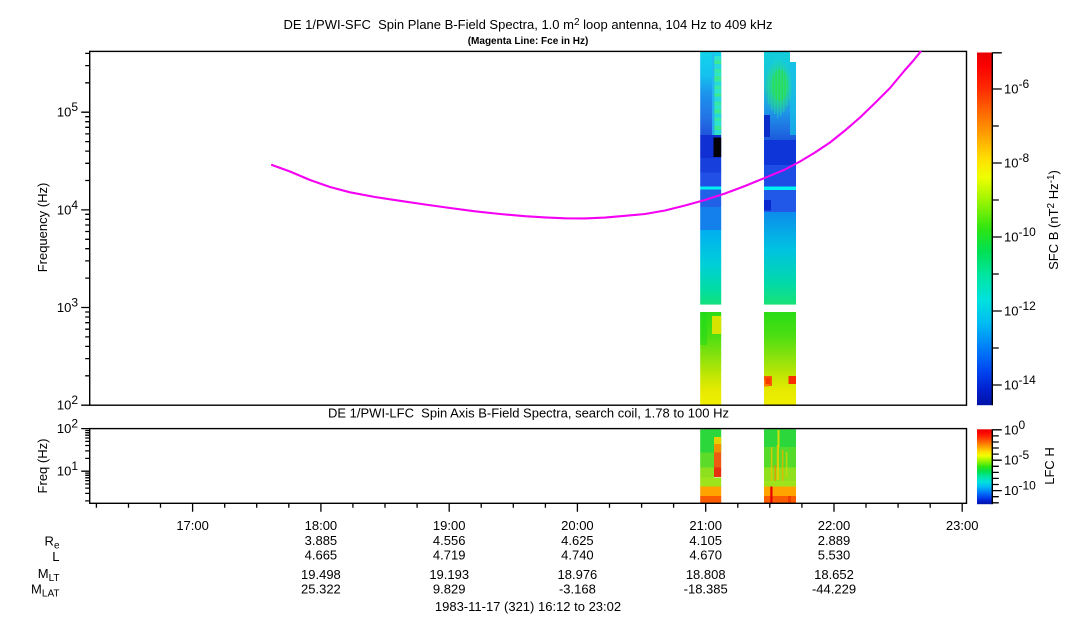 This screenshot has height=620, width=1083. What do you see at coordinates (42, 228) in the screenshot?
I see `svg-text: Frequency (Hz)` at bounding box center [42, 228].